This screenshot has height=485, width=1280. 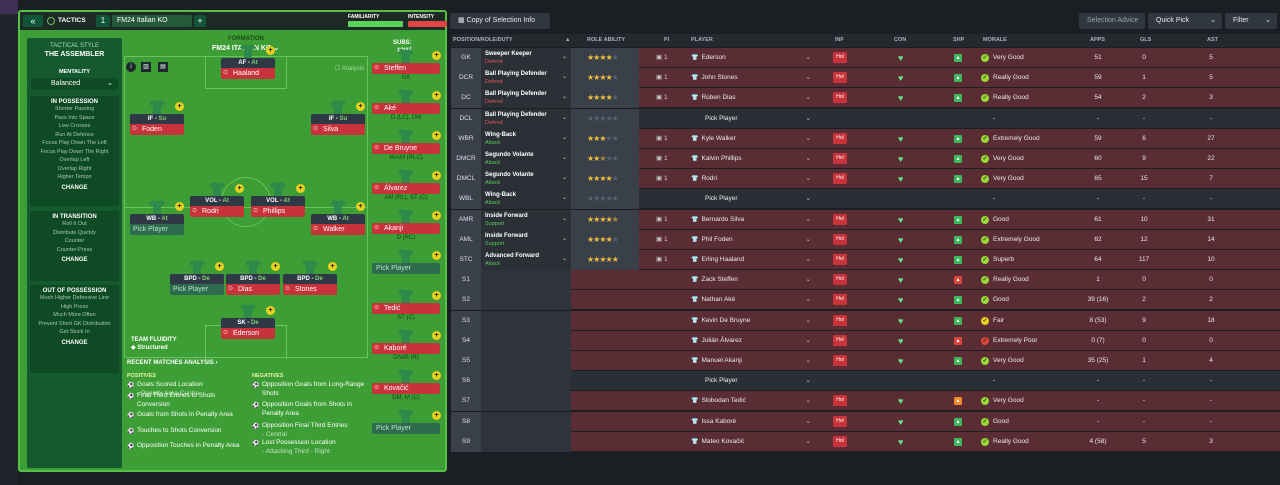 What do you see at coordinates (865, 199) in the screenshot?
I see `table-row: WBL Wing-Back Attack ⌄ ★★★★★ Pick Player ⌄ - - - -` at bounding box center [865, 199].